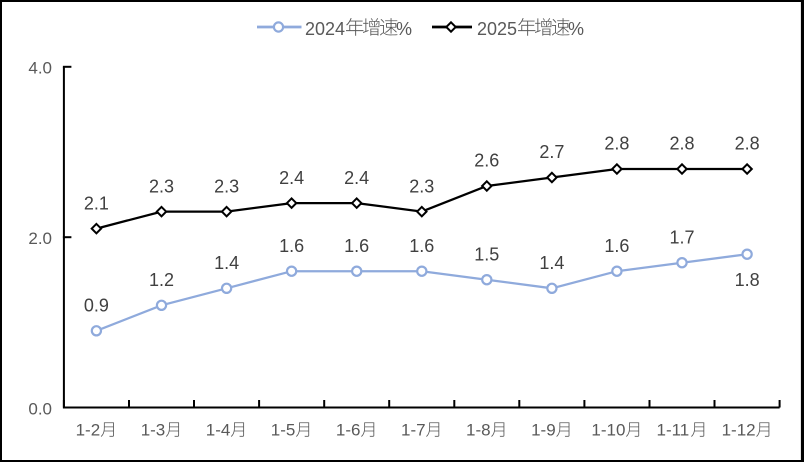  Describe the element at coordinates (673, 430) in the screenshot. I see `svg-text: 1-11` at that location.